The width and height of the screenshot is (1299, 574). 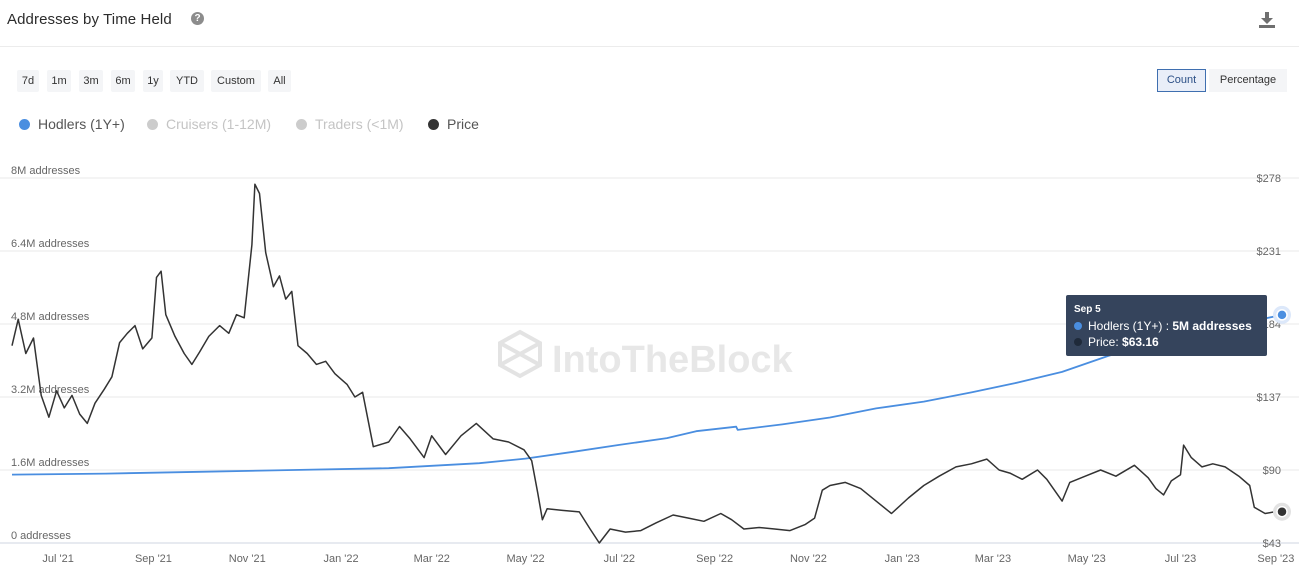 What do you see at coordinates (649, 23) in the screenshot?
I see `chart-header: Addresses by Time Held ?` at bounding box center [649, 23].